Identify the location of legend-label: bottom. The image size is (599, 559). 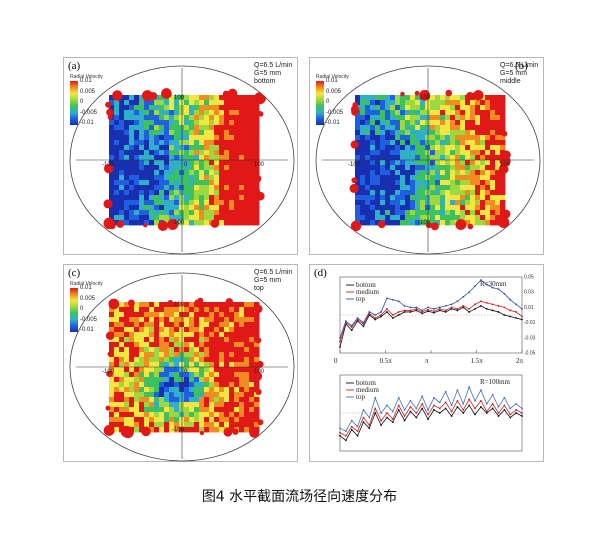
(366, 383).